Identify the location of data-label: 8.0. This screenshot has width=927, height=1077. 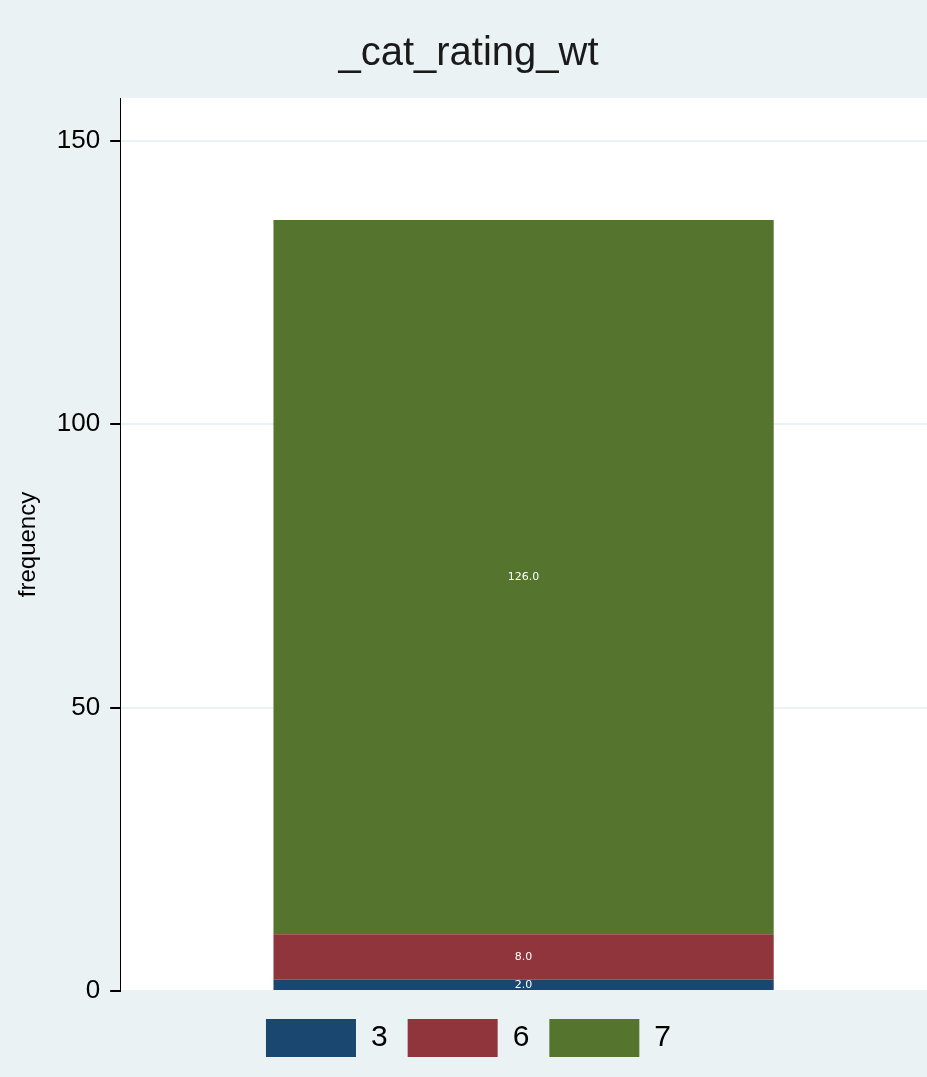
(523, 956).